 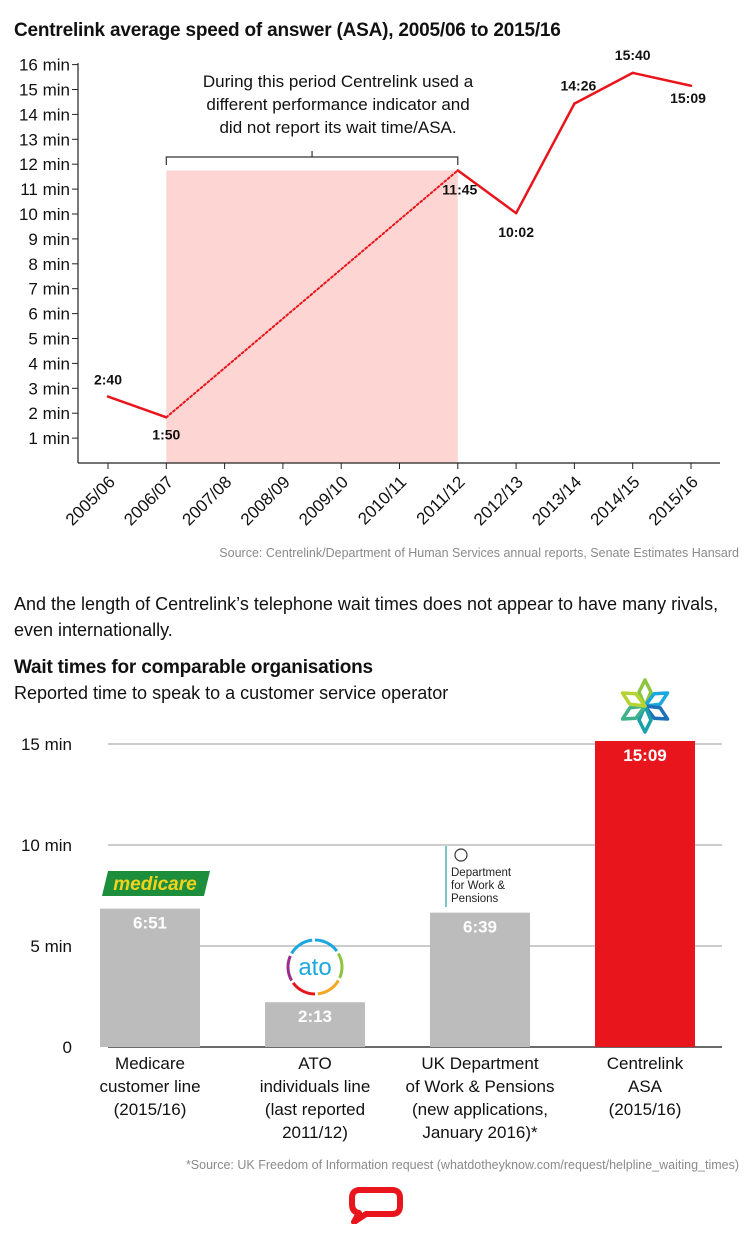 What do you see at coordinates (49, 438) in the screenshot?
I see `y-tick-label: 1 min` at bounding box center [49, 438].